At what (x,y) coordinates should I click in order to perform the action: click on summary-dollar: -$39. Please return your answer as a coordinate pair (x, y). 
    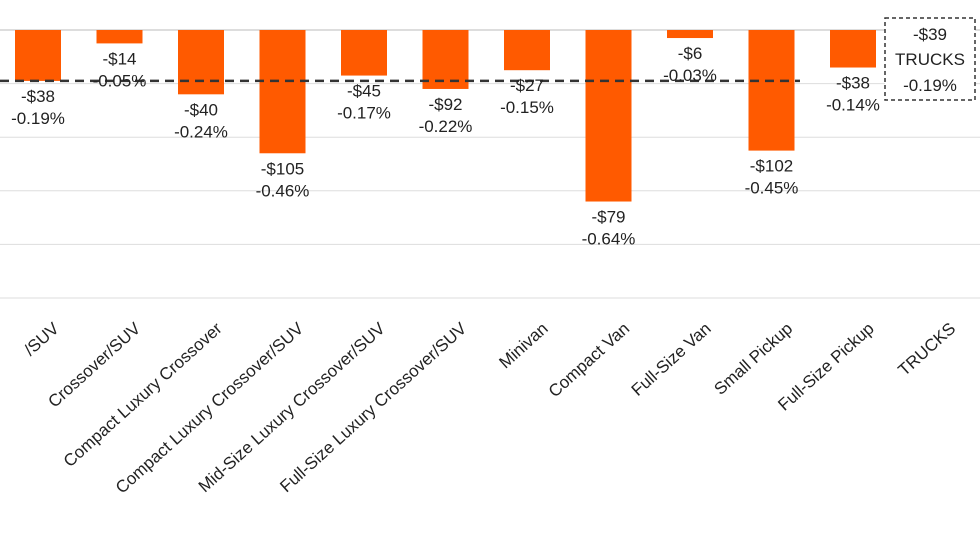
    Looking at the image, I should click on (930, 34).